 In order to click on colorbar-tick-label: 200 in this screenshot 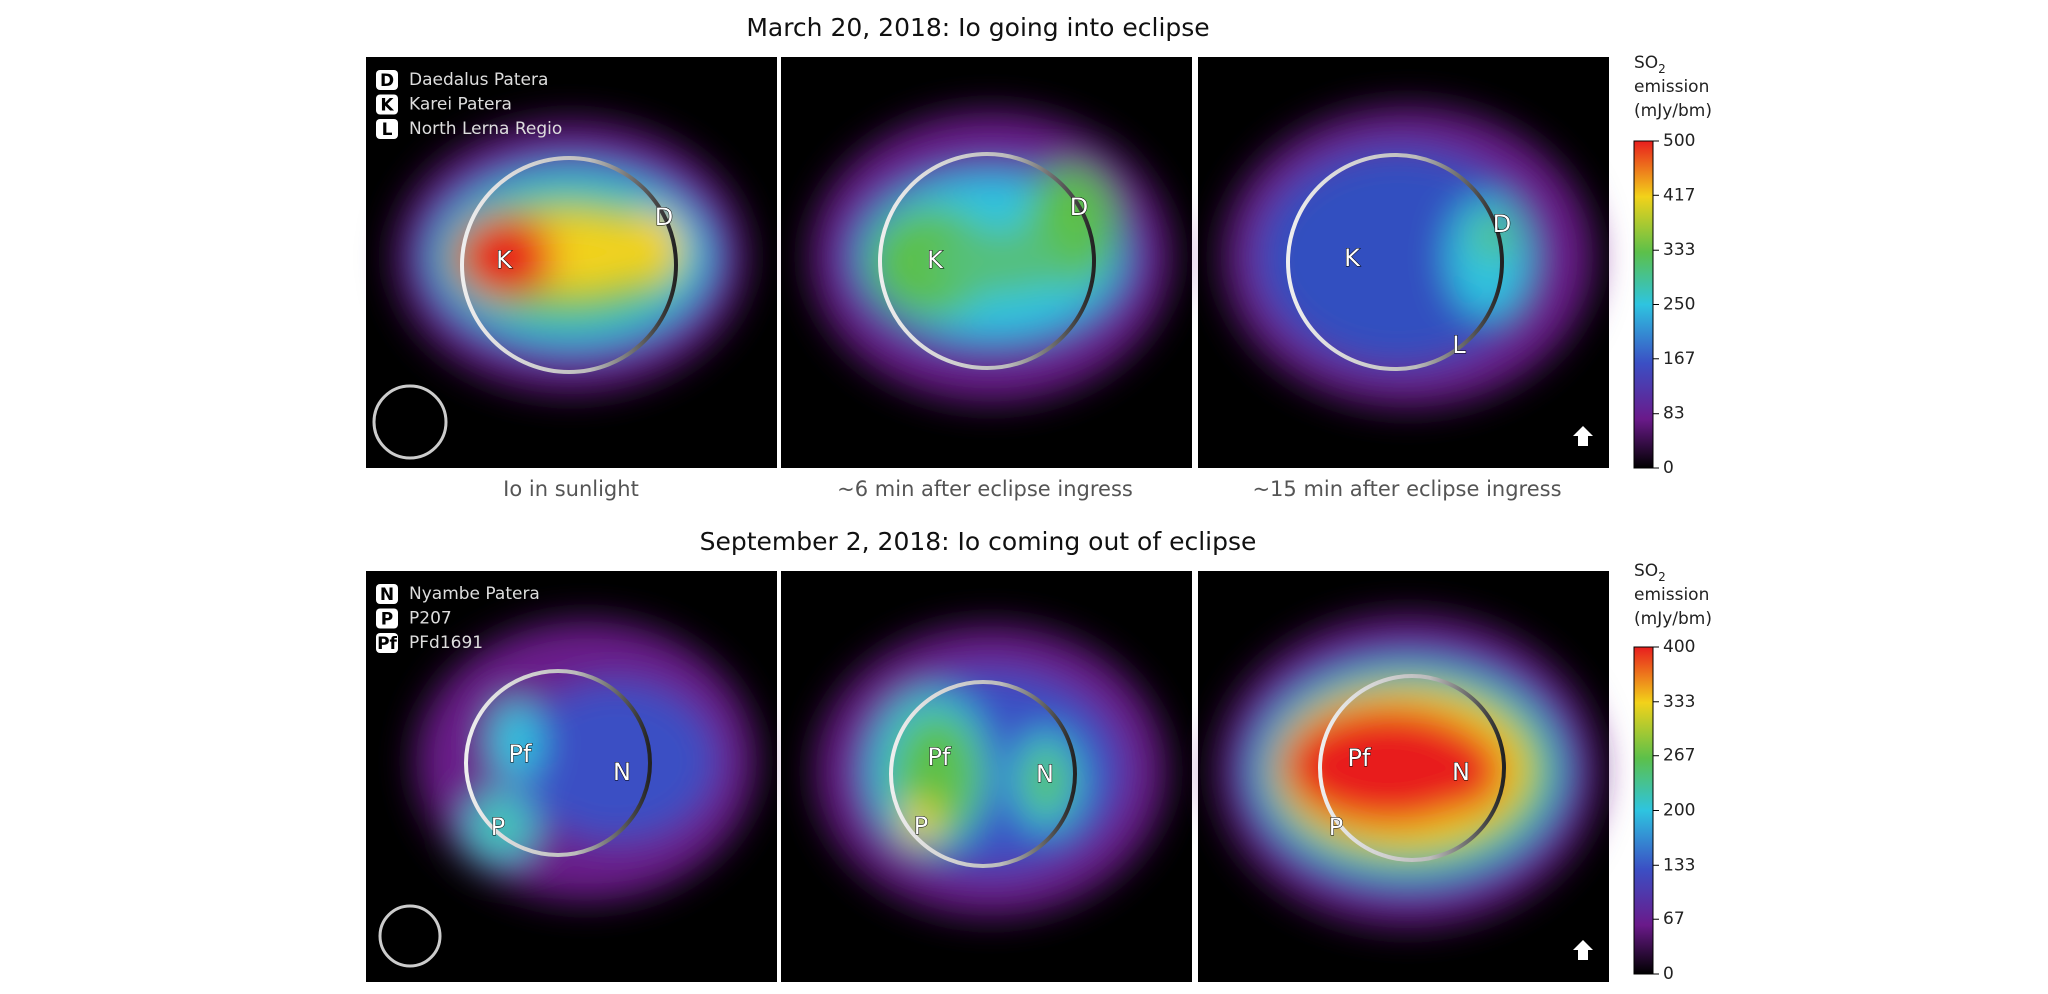, I will do `click(1679, 811)`.